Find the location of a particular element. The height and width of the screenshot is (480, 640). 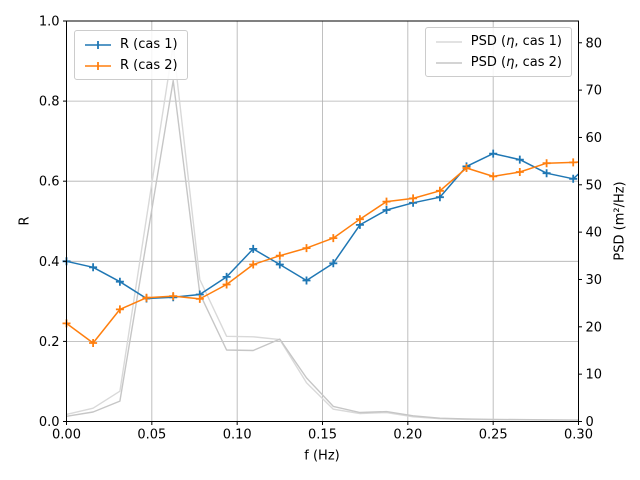

y-tick-label-right: 80 is located at coordinates (594, 43).